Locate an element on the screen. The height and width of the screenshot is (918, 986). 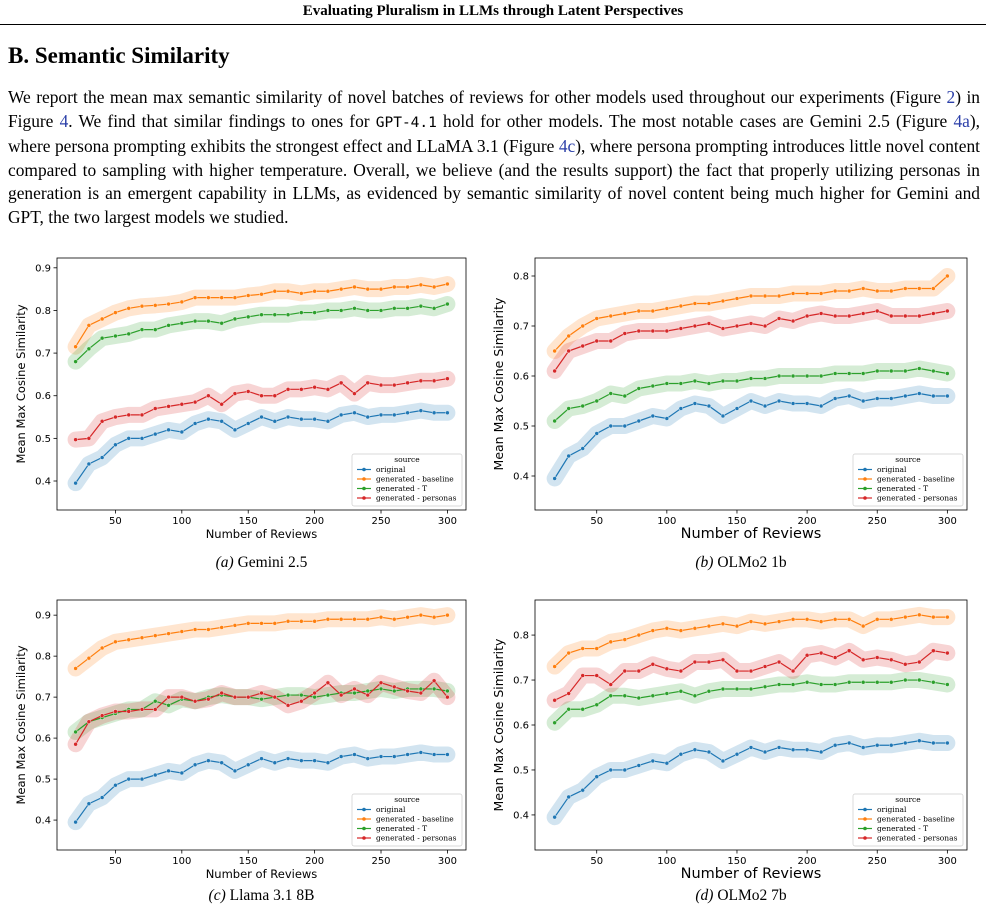
y-tick-label: 0.7 is located at coordinates (521, 327).